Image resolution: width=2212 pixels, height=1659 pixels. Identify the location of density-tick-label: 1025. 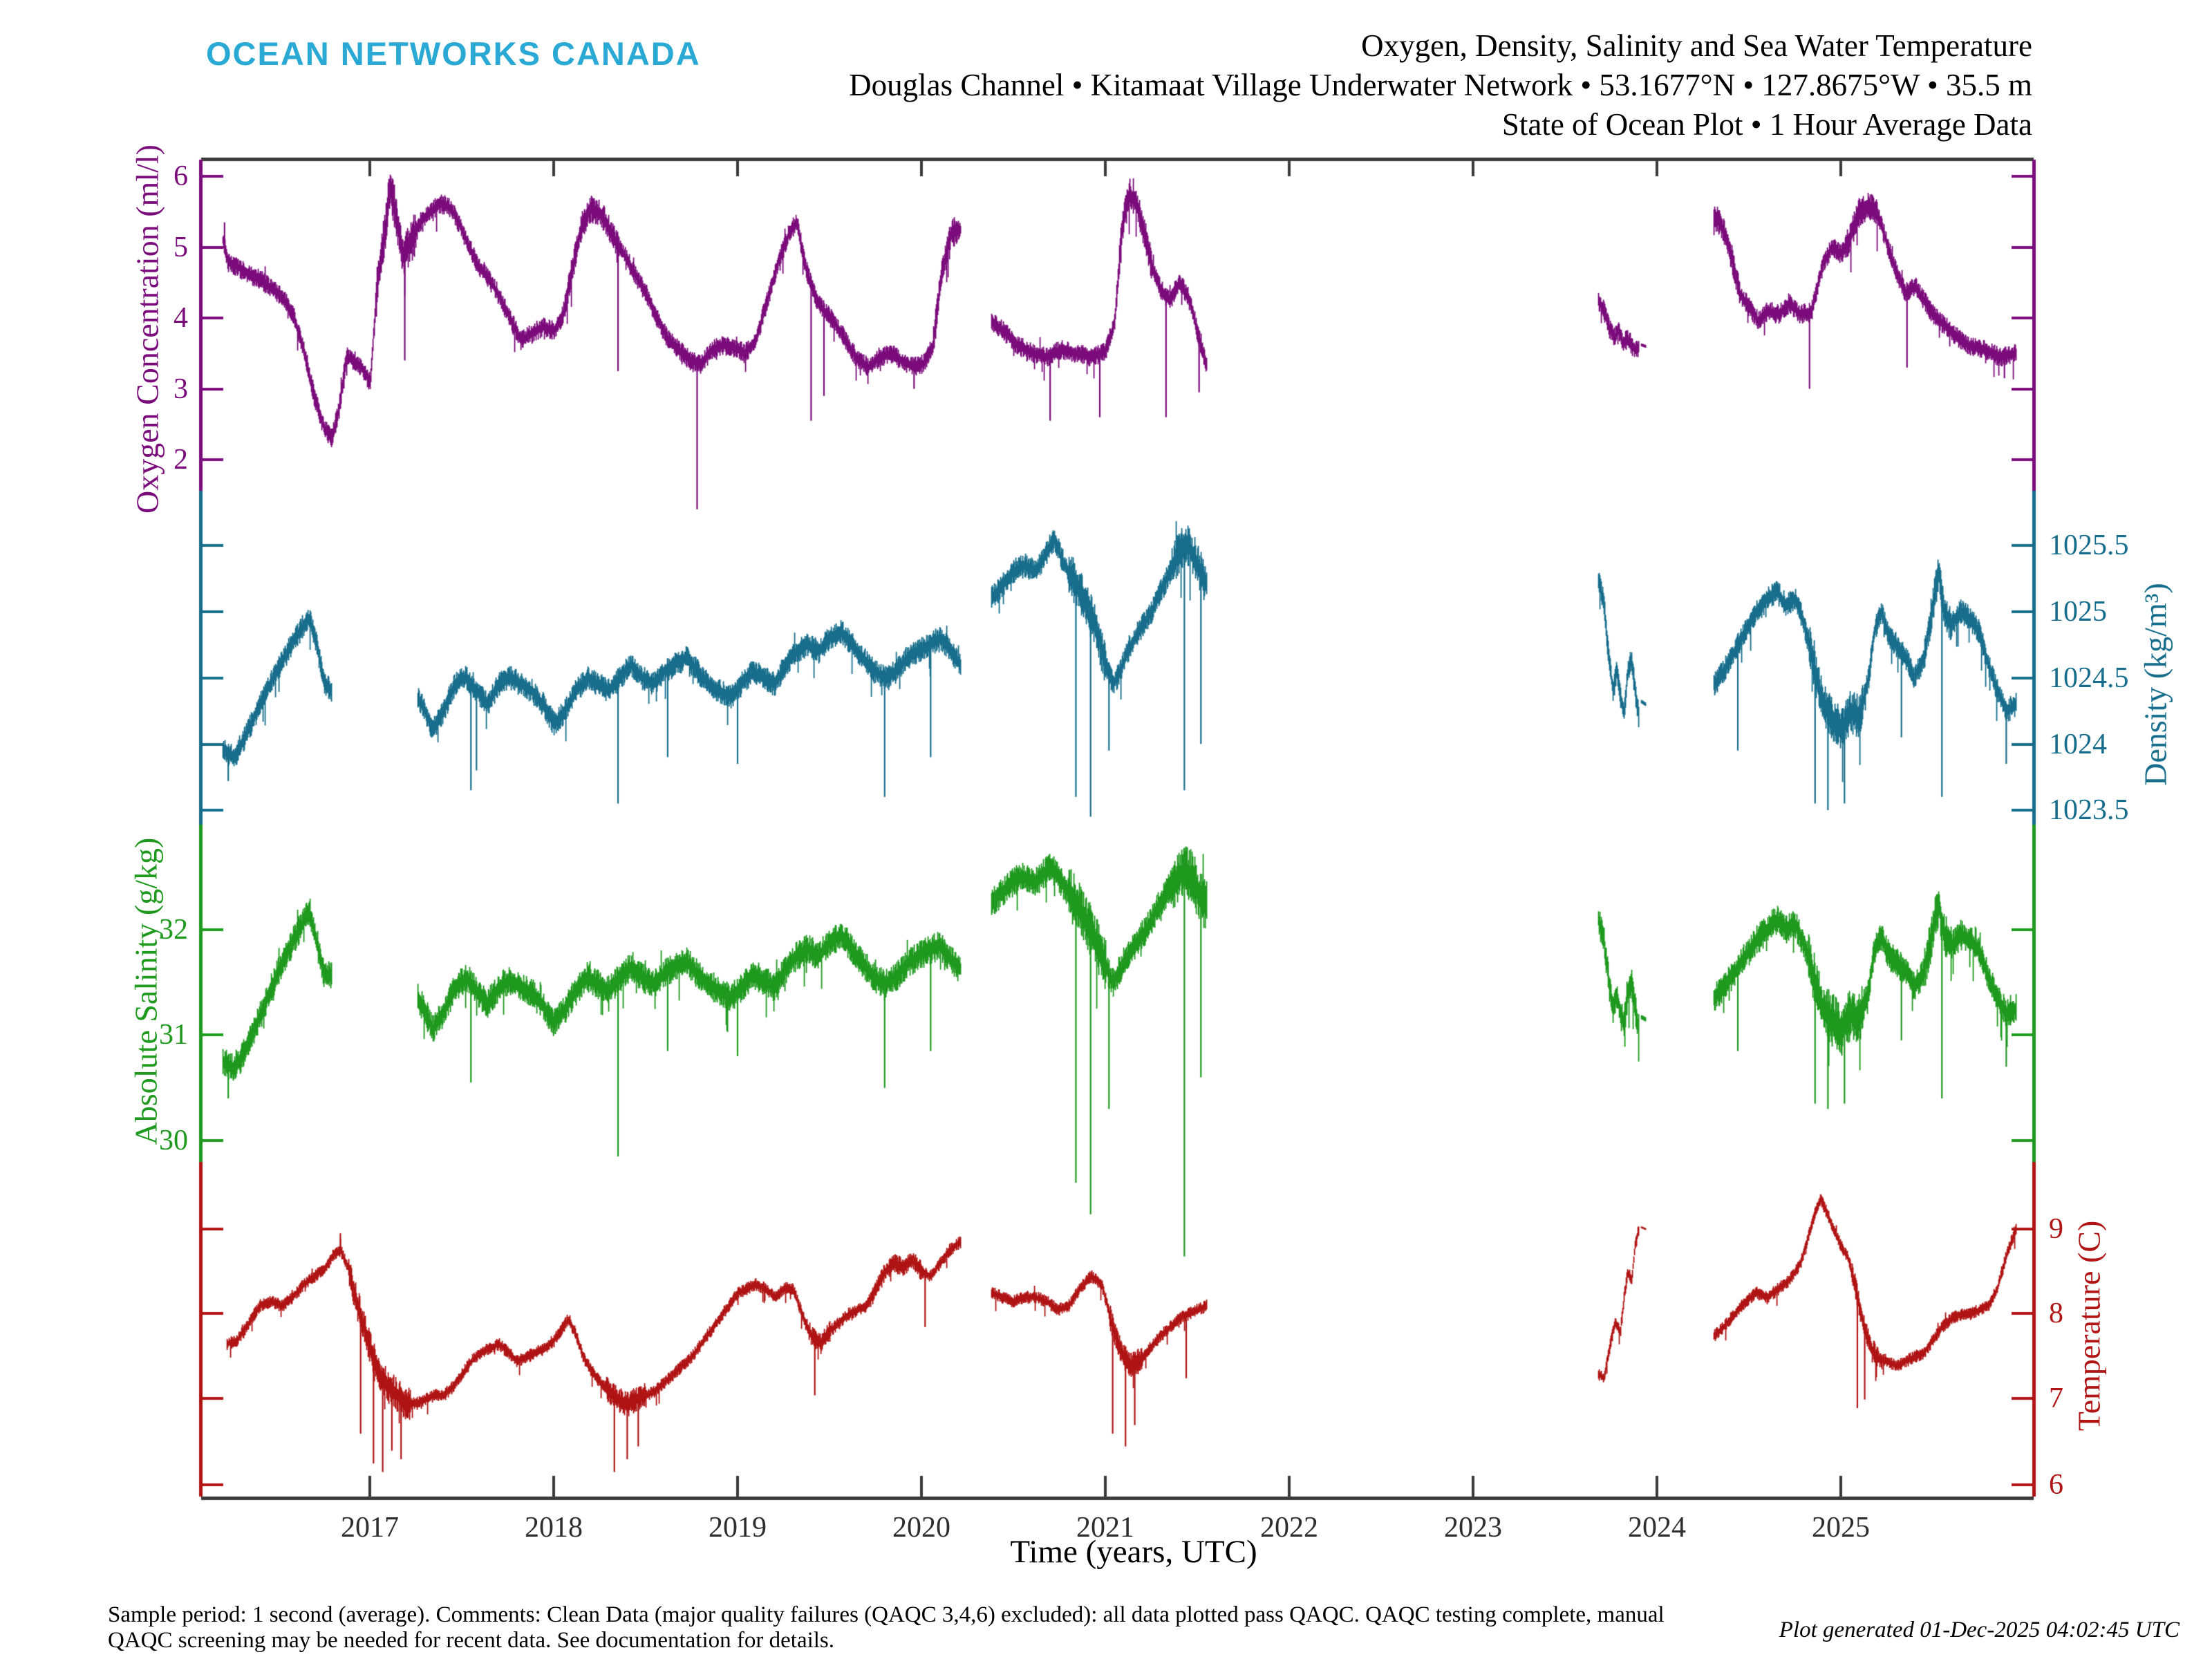
(2078, 612).